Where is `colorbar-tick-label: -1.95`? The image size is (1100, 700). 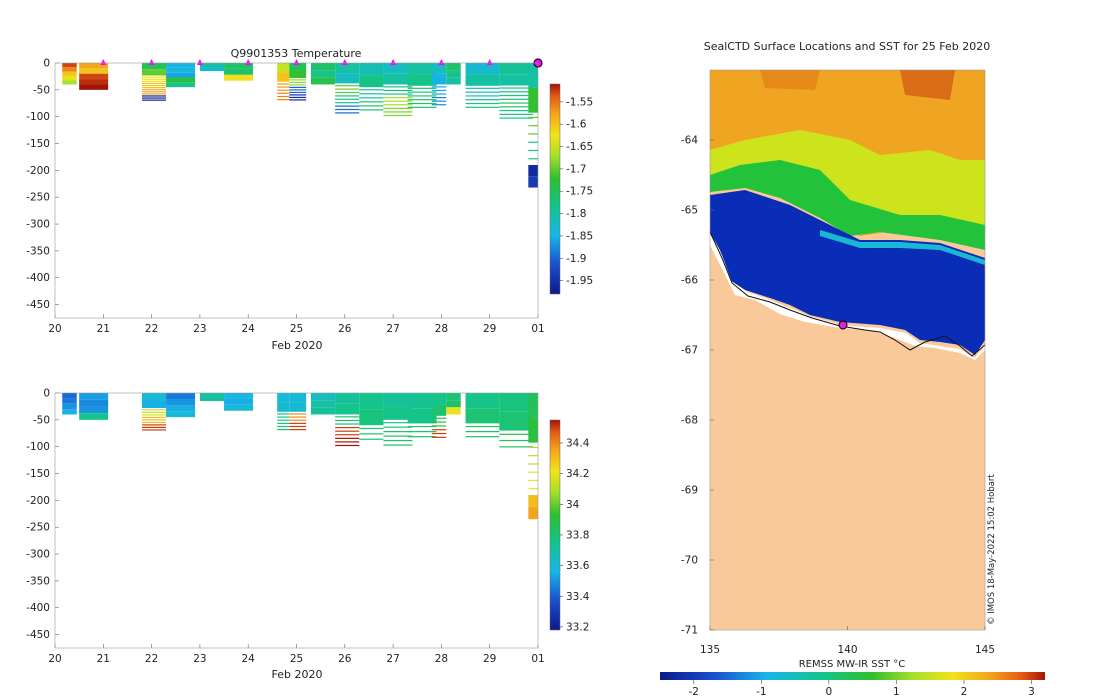
colorbar-tick-label: -1.95 is located at coordinates (579, 281).